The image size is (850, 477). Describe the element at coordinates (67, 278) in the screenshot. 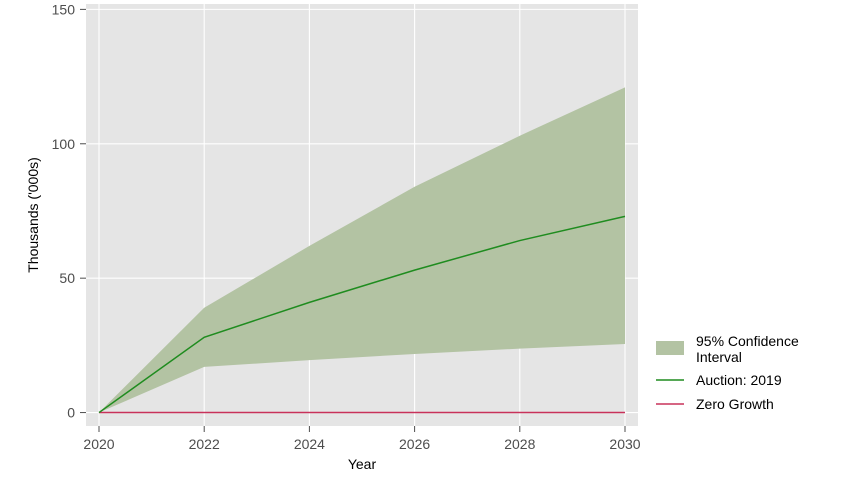

I see `y-tick-label: 50` at that location.